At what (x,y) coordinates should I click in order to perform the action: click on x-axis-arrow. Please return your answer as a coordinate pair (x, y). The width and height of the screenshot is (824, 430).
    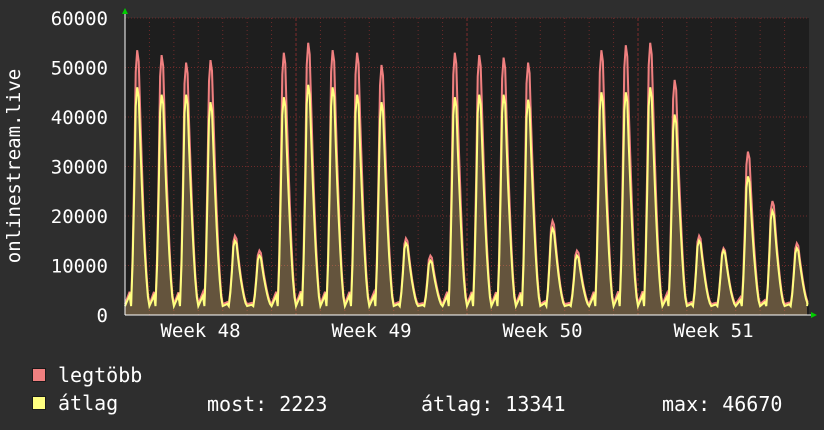
    Looking at the image, I should click on (814, 315).